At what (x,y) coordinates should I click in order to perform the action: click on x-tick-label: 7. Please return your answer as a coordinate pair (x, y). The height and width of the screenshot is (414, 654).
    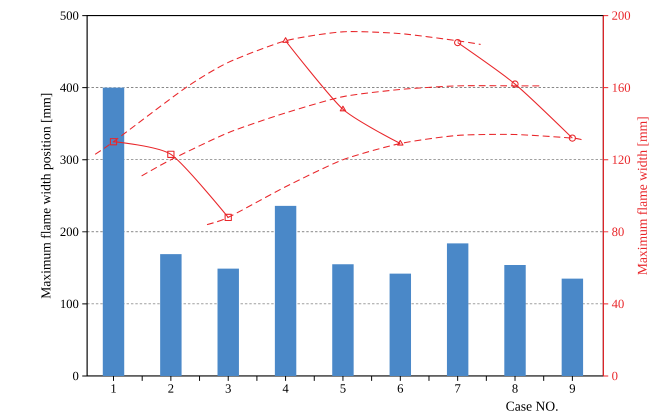
    Looking at the image, I should click on (457, 388).